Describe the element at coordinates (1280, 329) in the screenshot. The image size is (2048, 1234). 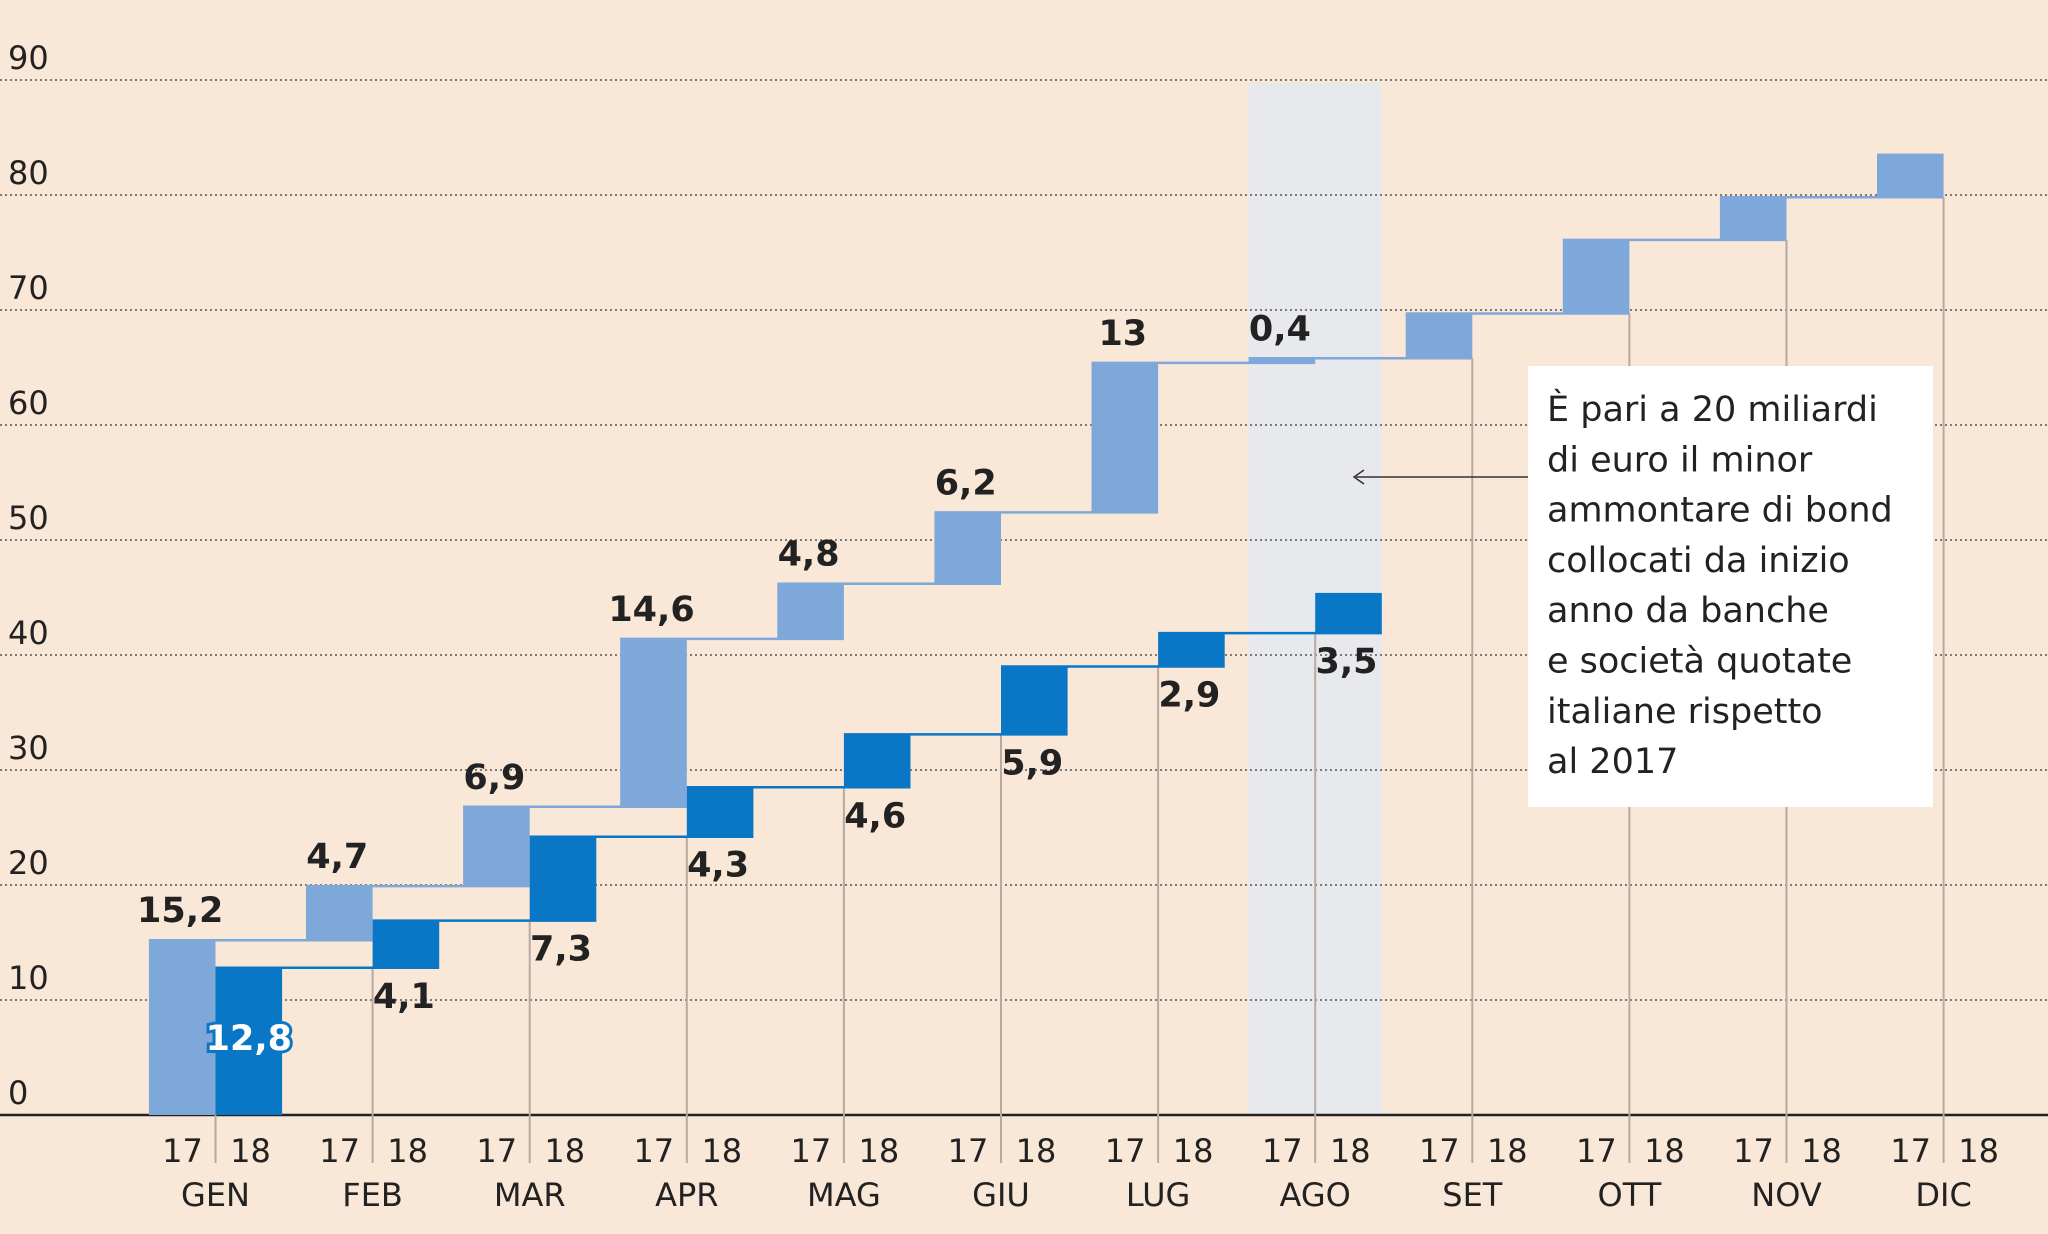
I see `value-label: 0,4` at that location.